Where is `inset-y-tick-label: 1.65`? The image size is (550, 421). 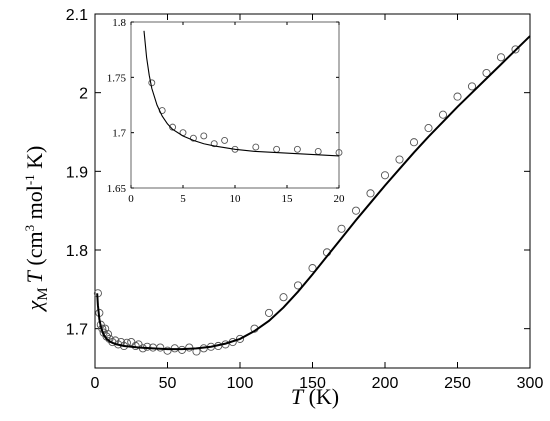 inset-y-tick-label: 1.65 is located at coordinates (117, 189).